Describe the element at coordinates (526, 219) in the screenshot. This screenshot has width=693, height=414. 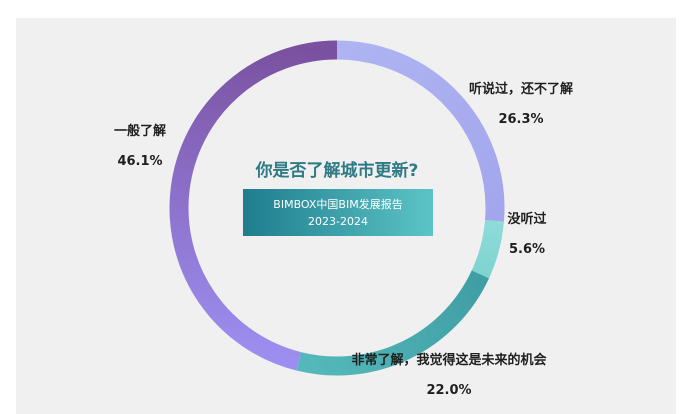
I see `slice-label-1: 没听过` at that location.